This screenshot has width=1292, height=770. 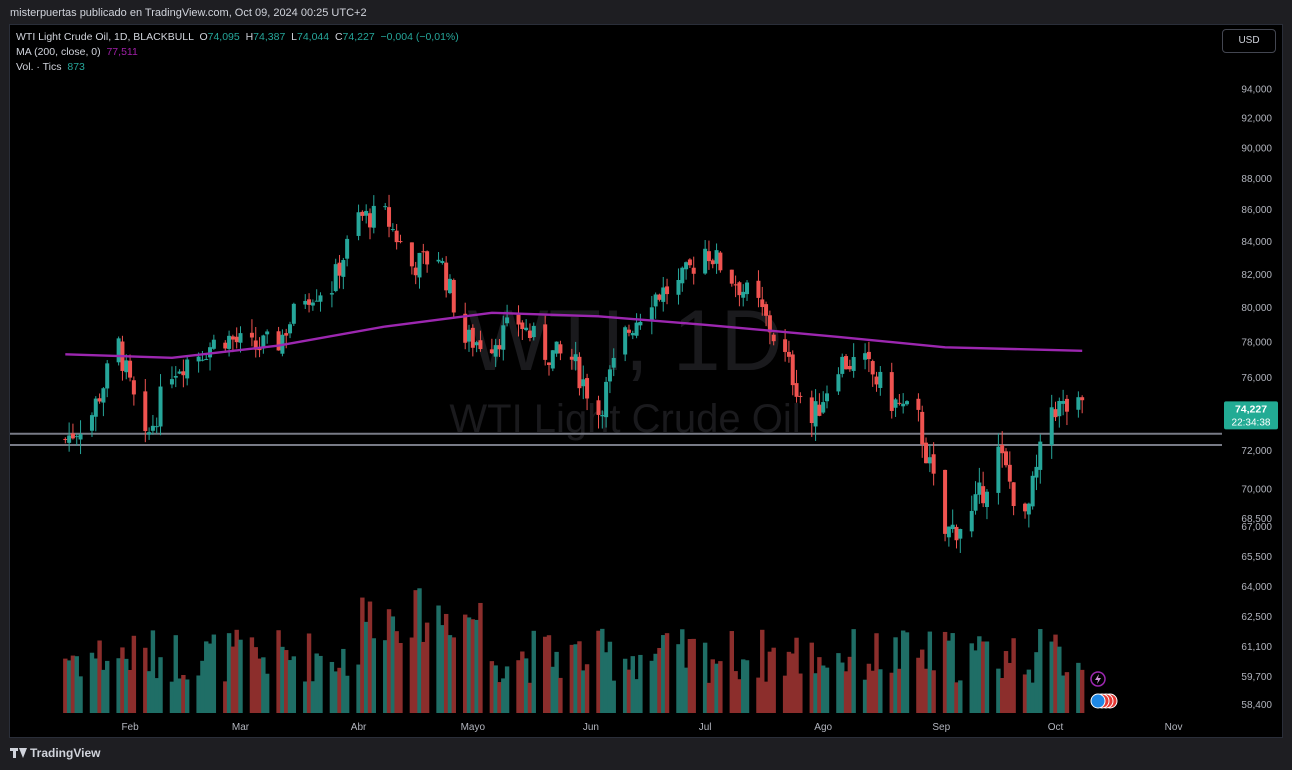 I want to click on legend-ma-label: MA (200, close, 0), so click(x=58, y=52).